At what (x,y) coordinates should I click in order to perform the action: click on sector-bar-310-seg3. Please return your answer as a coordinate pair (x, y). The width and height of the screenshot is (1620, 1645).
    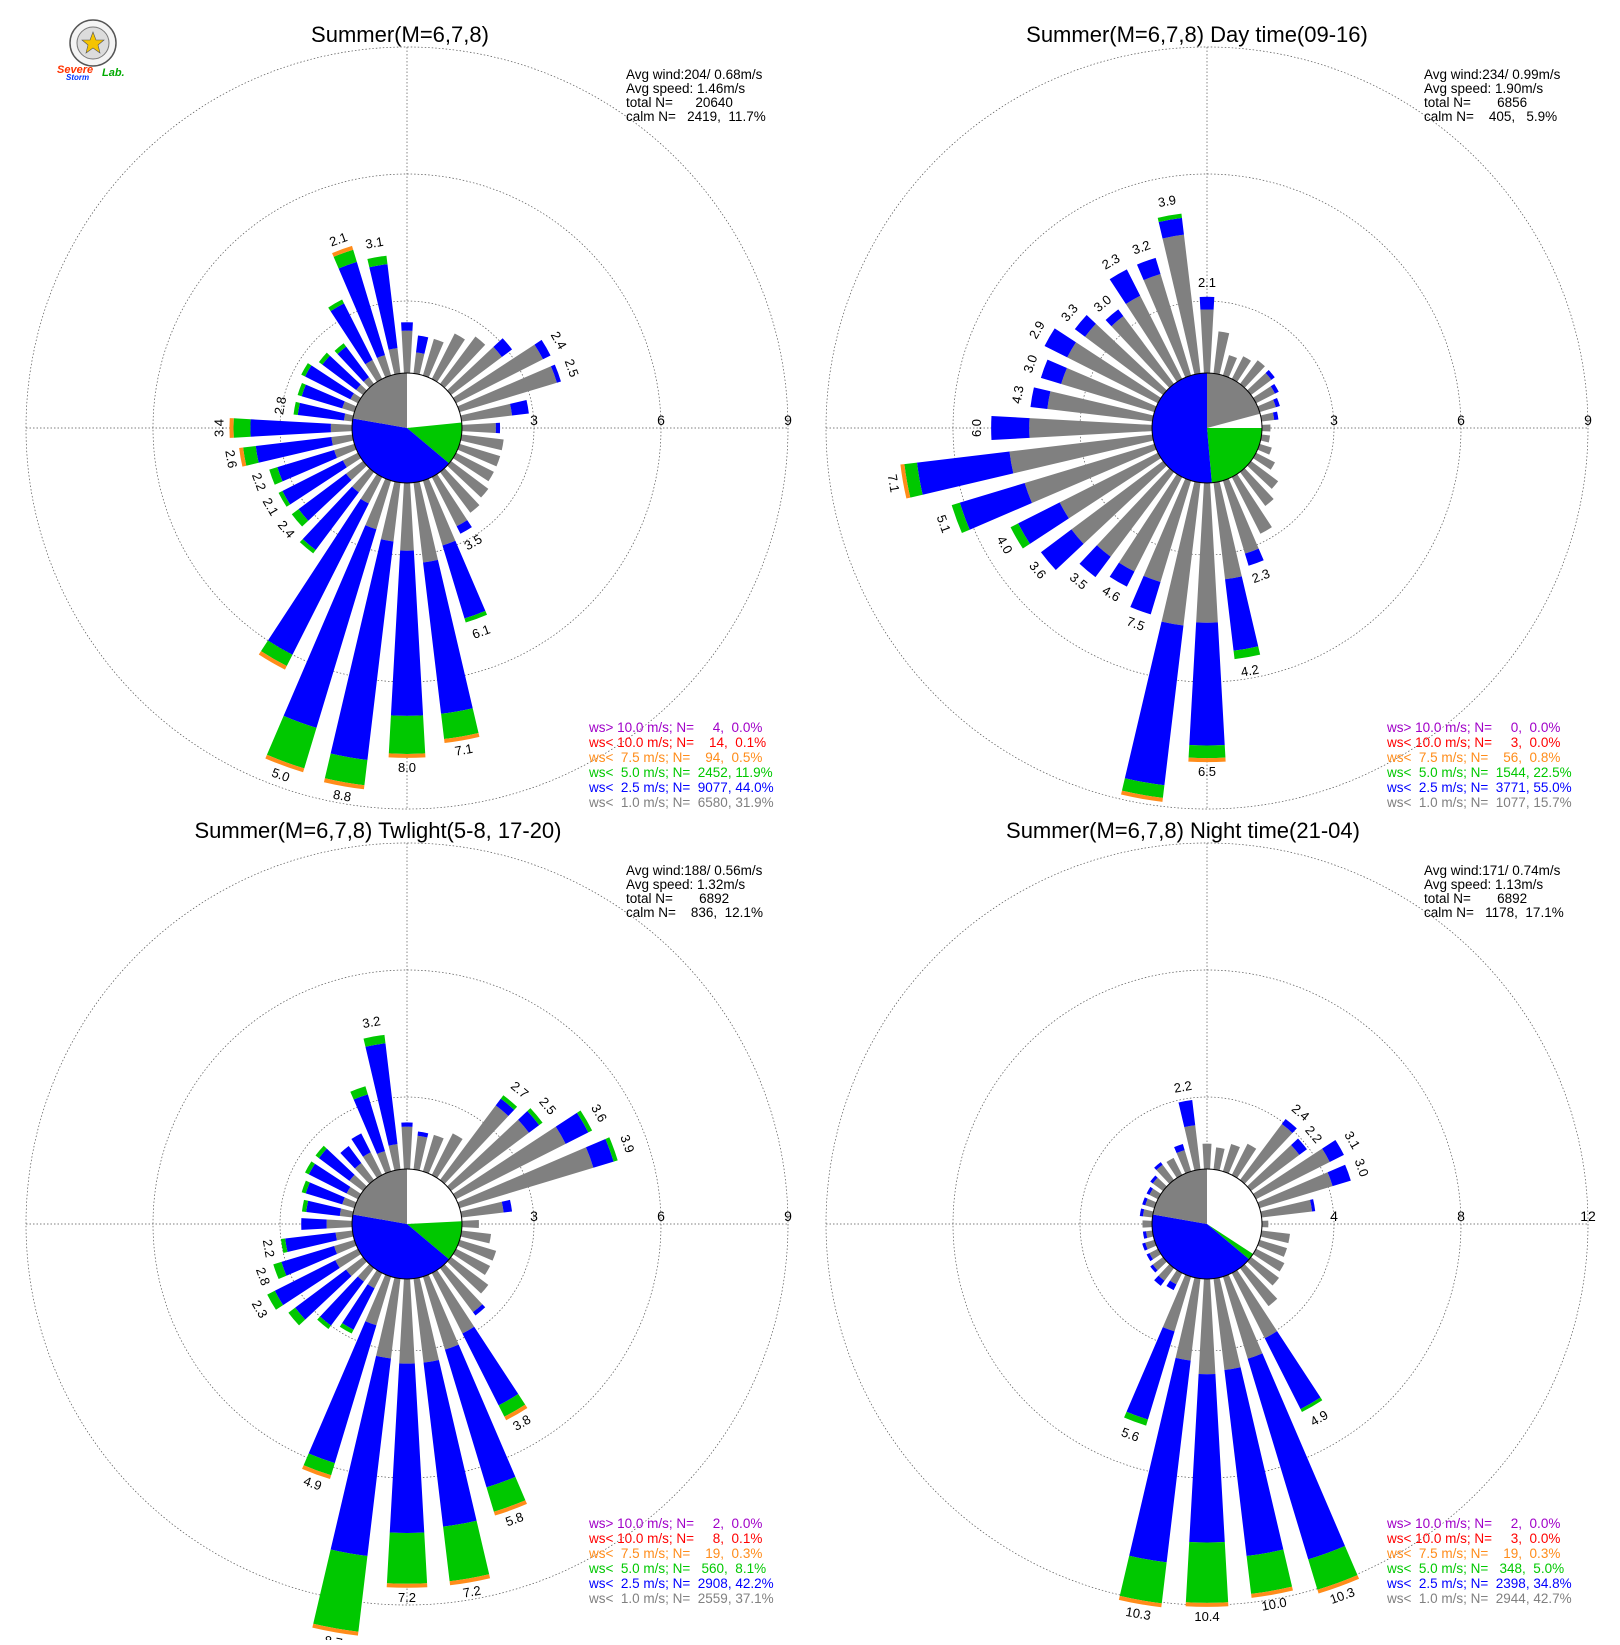
    Looking at the image, I should click on (324, 358).